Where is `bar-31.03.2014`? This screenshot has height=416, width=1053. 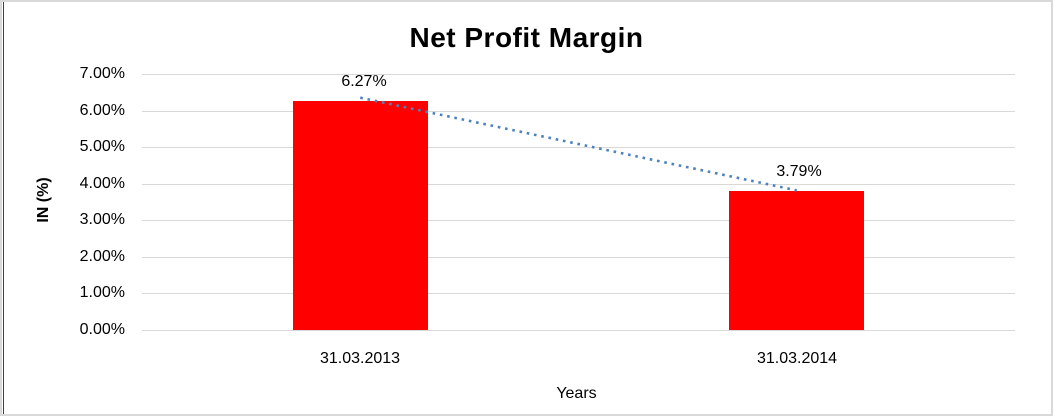
bar-31.03.2014 is located at coordinates (796, 260).